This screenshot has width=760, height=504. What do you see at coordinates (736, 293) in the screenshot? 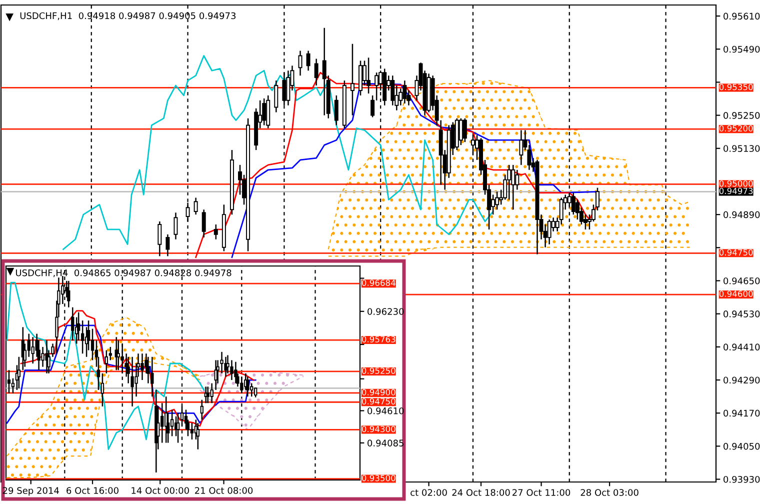
I see `ref-line-label: 0.94600` at bounding box center [736, 293].